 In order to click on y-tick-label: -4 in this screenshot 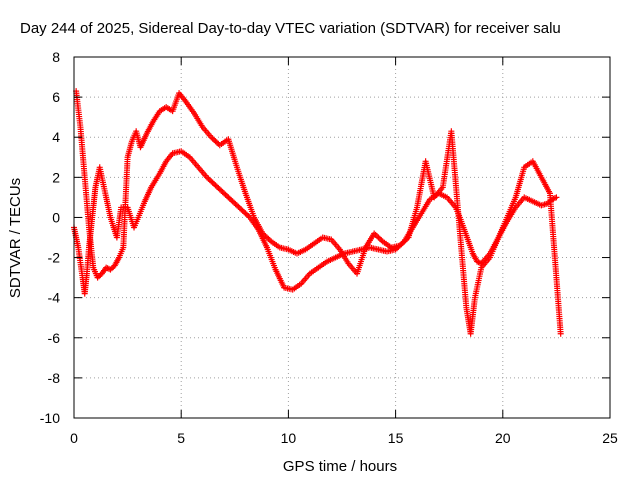, I will do `click(54, 298)`.